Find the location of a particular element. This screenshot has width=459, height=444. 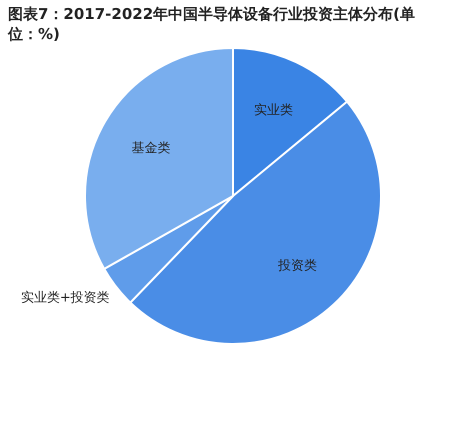

slice-label: 实业类 is located at coordinates (273, 110).